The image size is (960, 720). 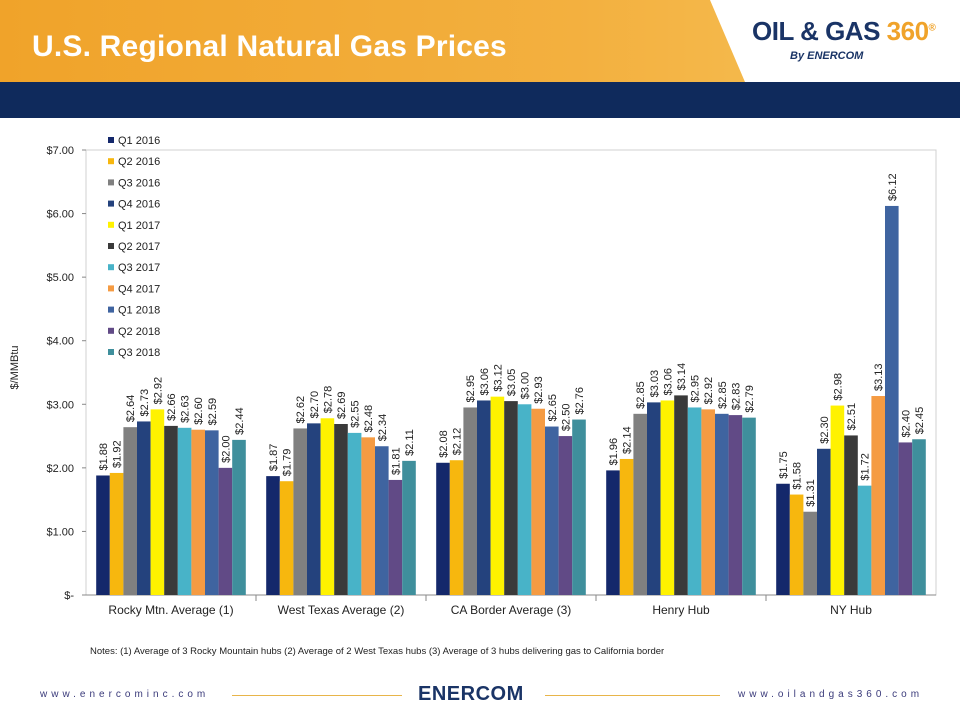 I want to click on bar-data-label: $2.63, so click(x=186, y=409).